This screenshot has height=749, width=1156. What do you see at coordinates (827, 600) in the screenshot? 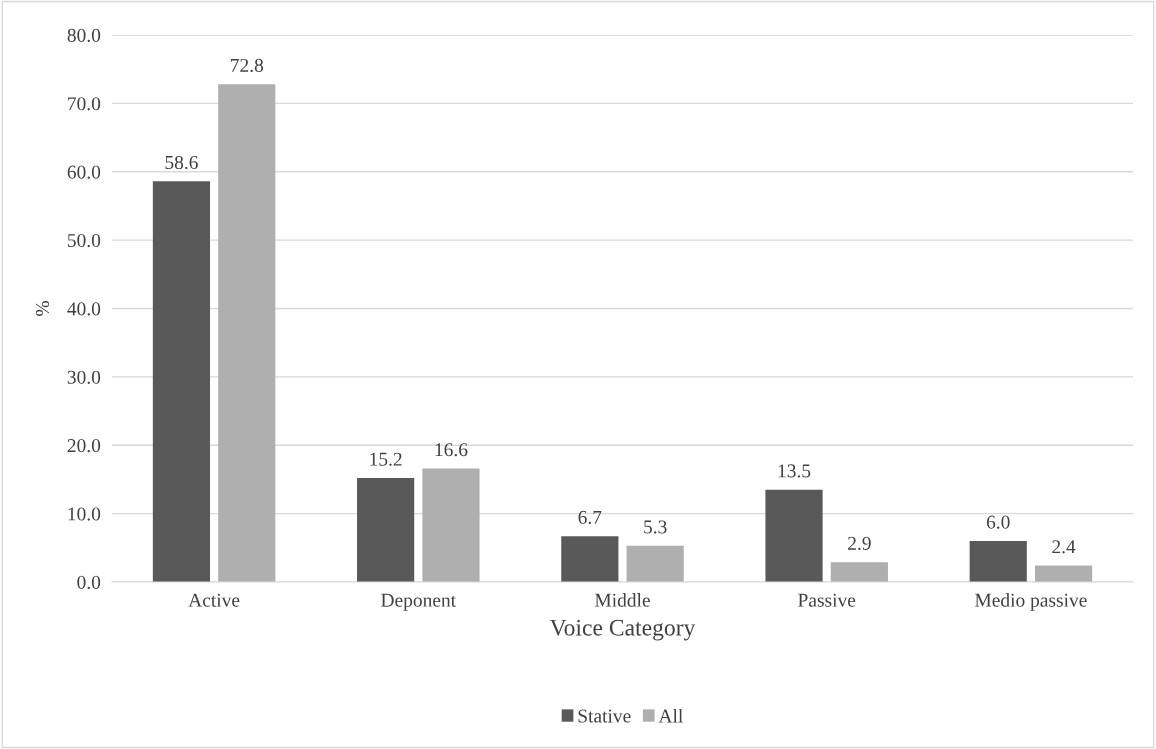
I see `x-tick-label: Passive` at bounding box center [827, 600].